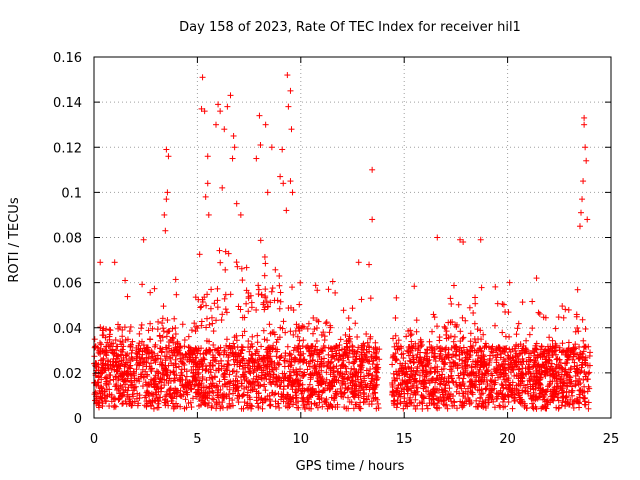 Image resolution: width=640 pixels, height=480 pixels. Describe the element at coordinates (67, 329) in the screenshot. I see `y-tick-label: 0.04` at that location.